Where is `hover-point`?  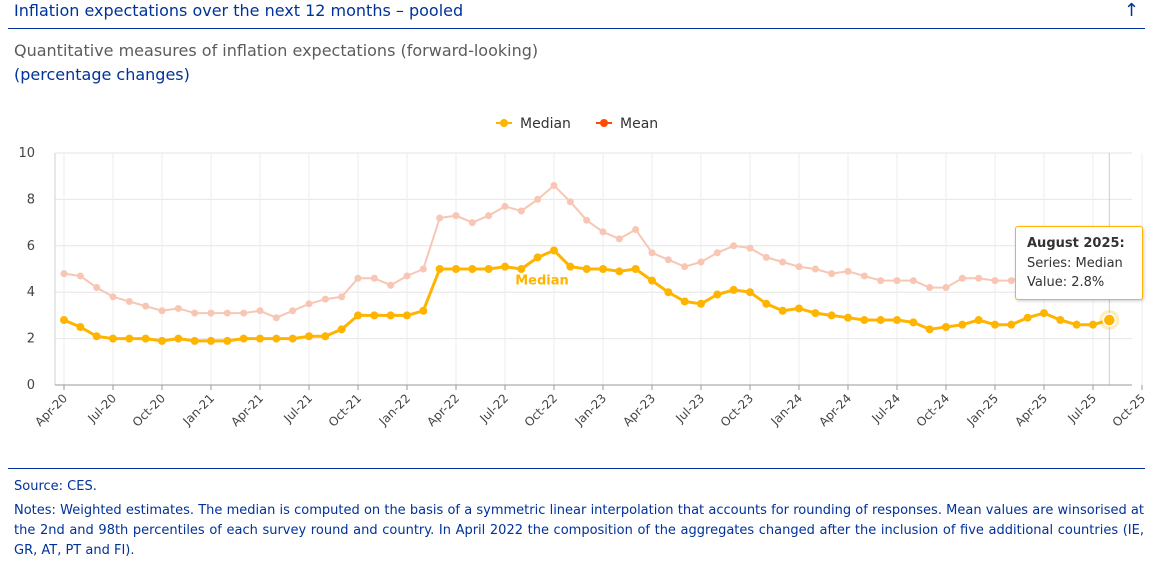 hover-point is located at coordinates (1109, 320).